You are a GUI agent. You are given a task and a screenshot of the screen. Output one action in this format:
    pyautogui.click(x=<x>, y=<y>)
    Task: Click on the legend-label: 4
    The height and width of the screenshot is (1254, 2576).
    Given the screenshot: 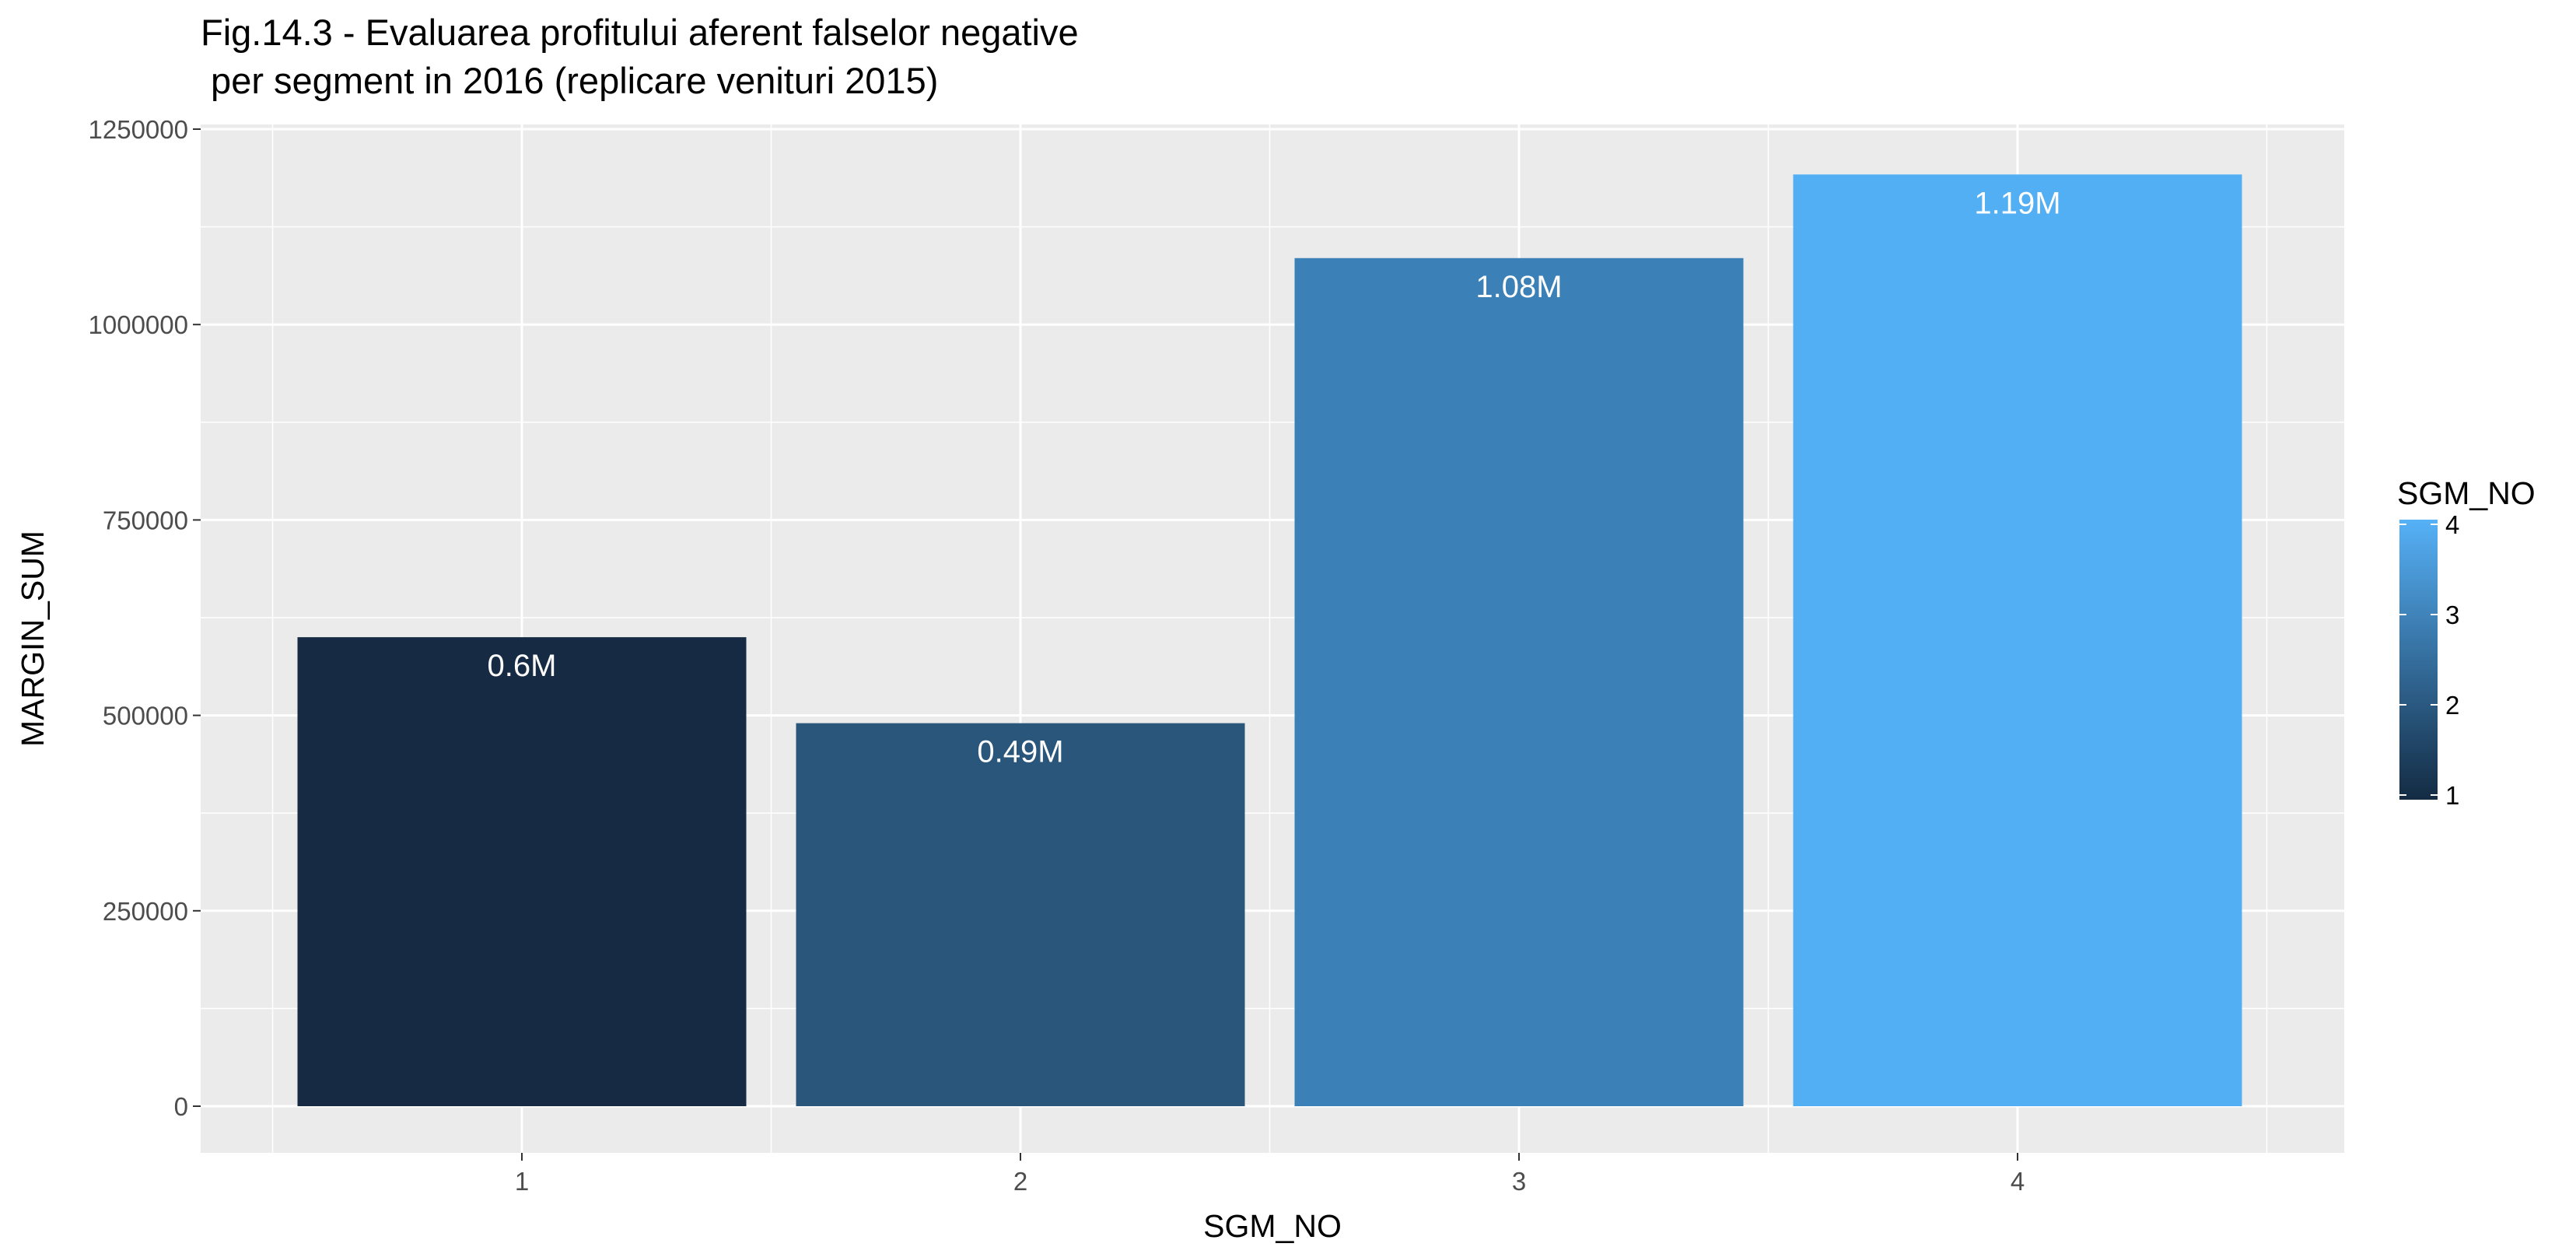 What is the action you would take?
    pyautogui.click(x=2452, y=524)
    